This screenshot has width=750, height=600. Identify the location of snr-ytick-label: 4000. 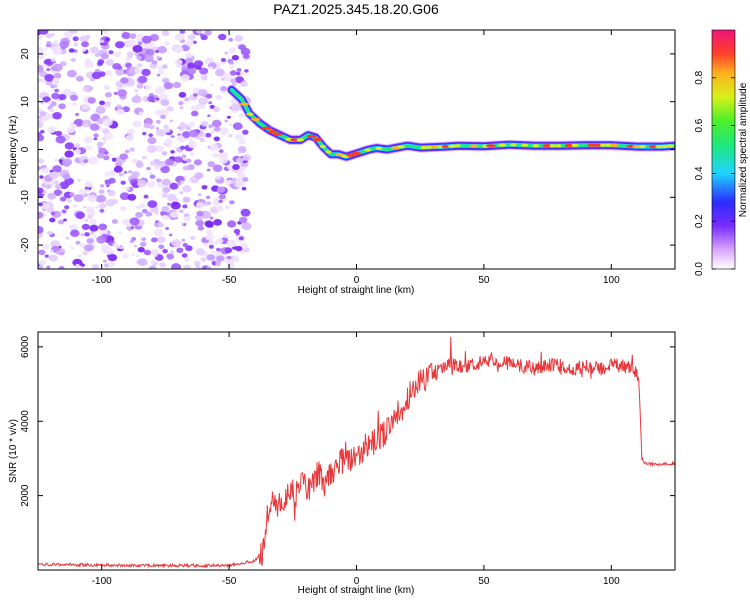
(25, 421).